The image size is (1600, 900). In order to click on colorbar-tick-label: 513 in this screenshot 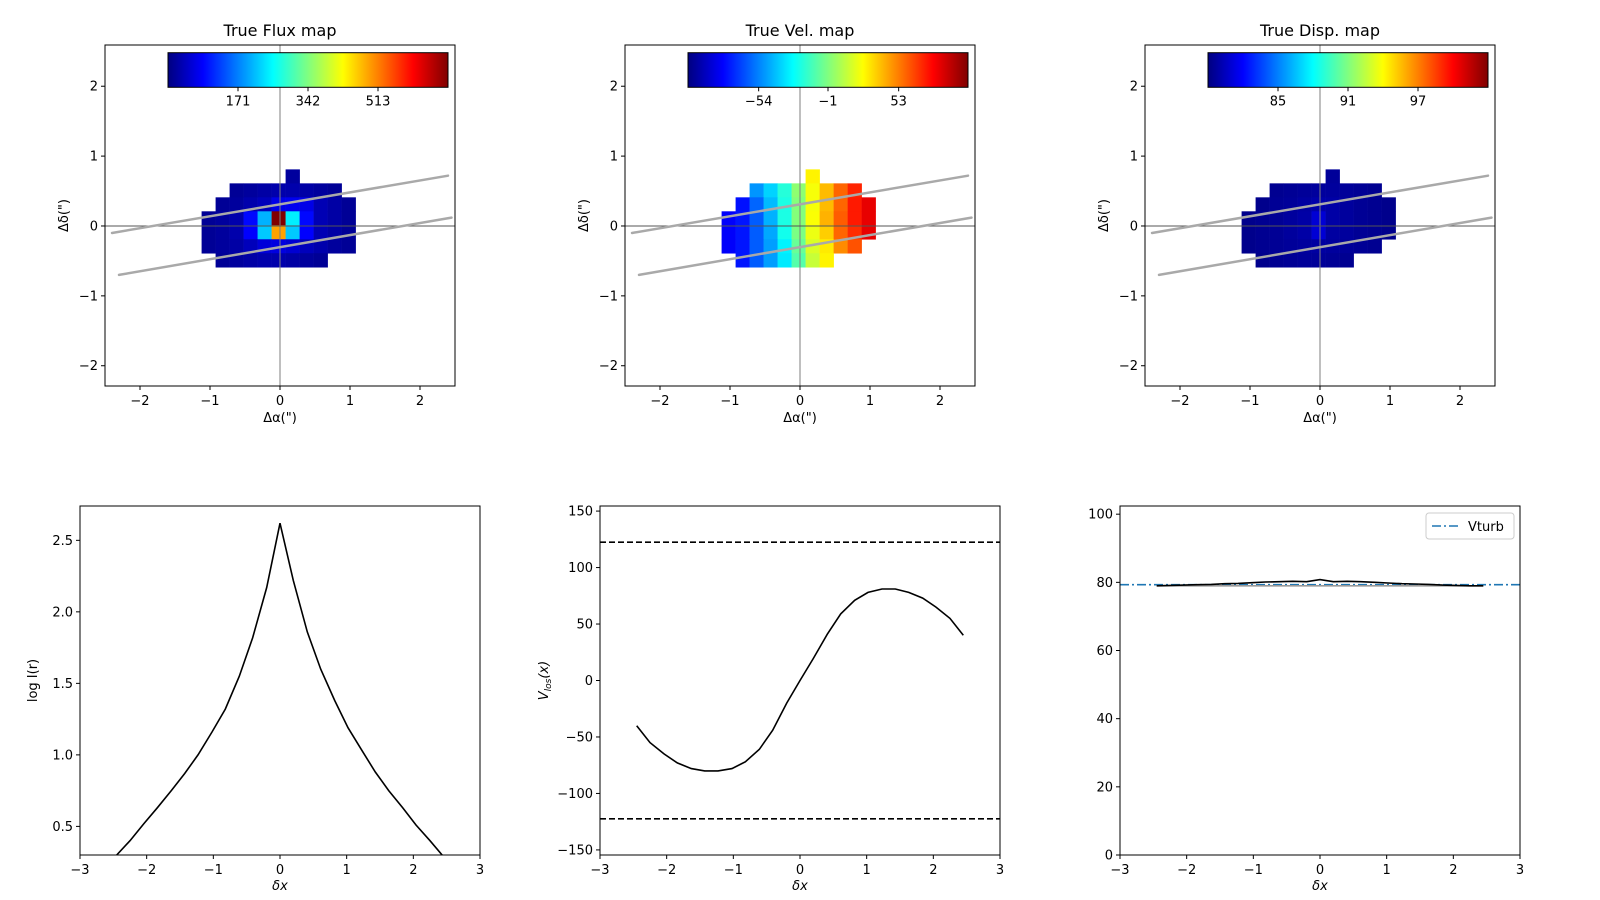, I will do `click(378, 101)`.